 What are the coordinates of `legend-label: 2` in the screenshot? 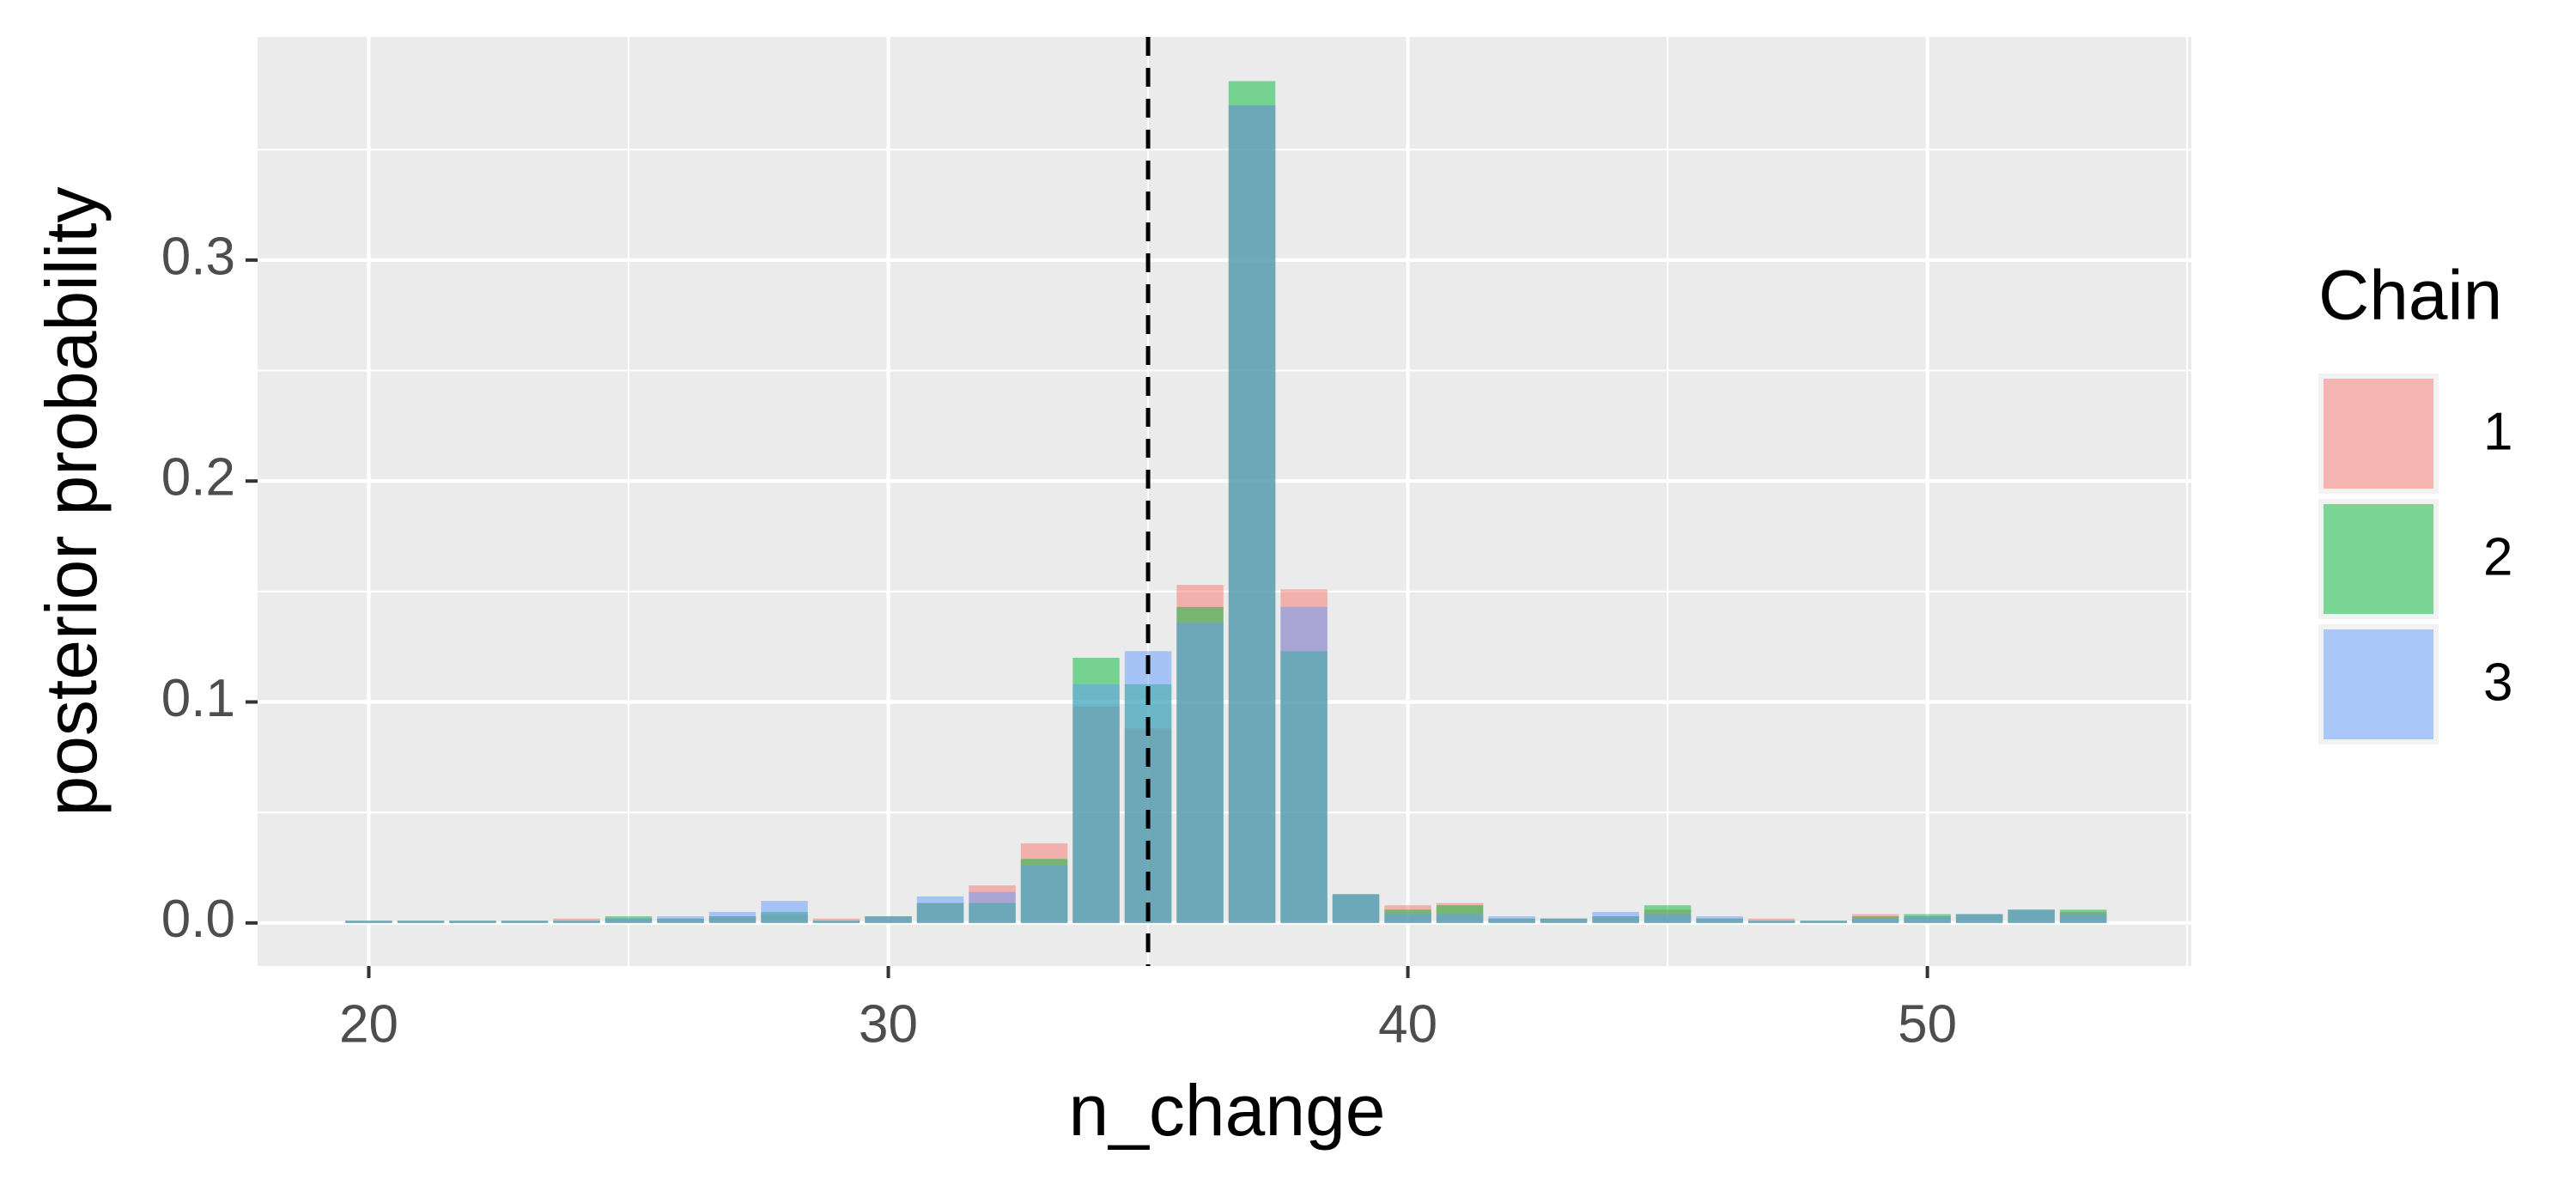 It's located at (2497, 556).